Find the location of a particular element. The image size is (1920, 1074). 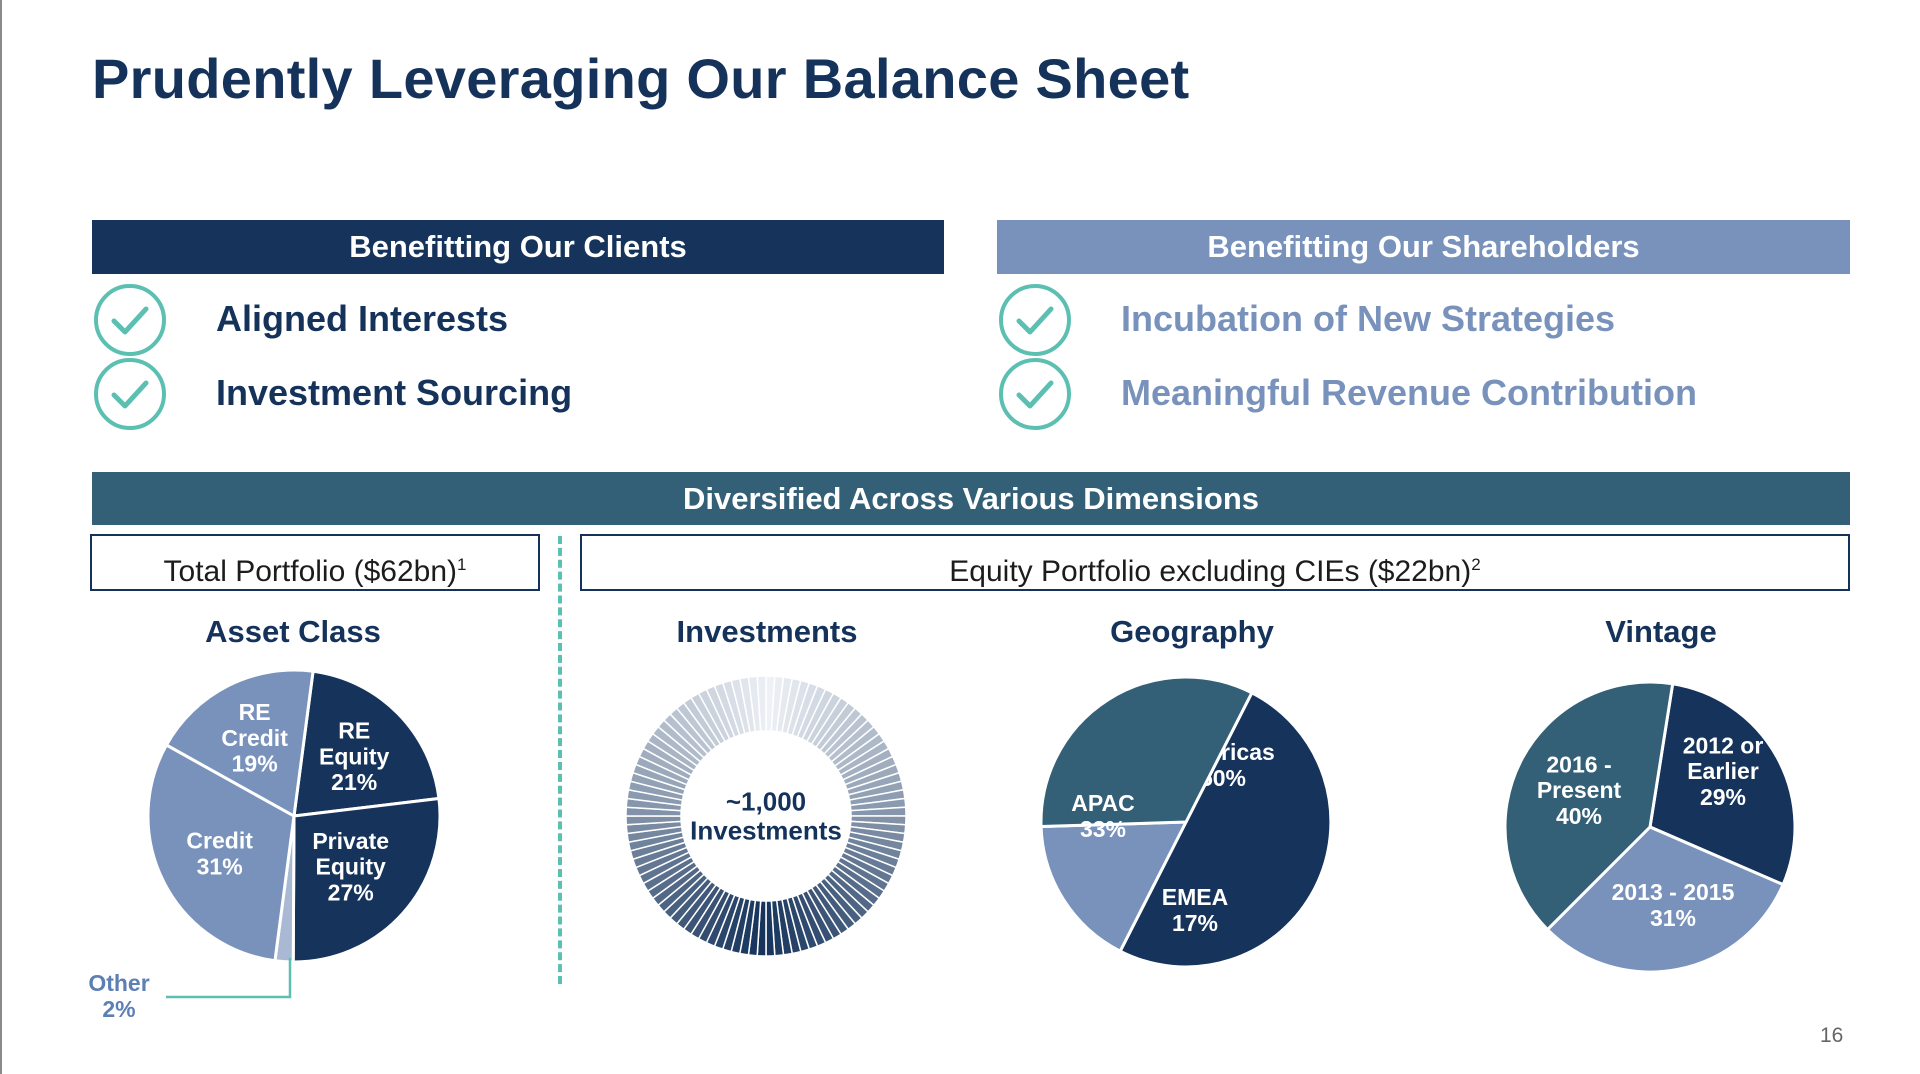

asset-class-slice-label-line: 31% is located at coordinates (220, 866).